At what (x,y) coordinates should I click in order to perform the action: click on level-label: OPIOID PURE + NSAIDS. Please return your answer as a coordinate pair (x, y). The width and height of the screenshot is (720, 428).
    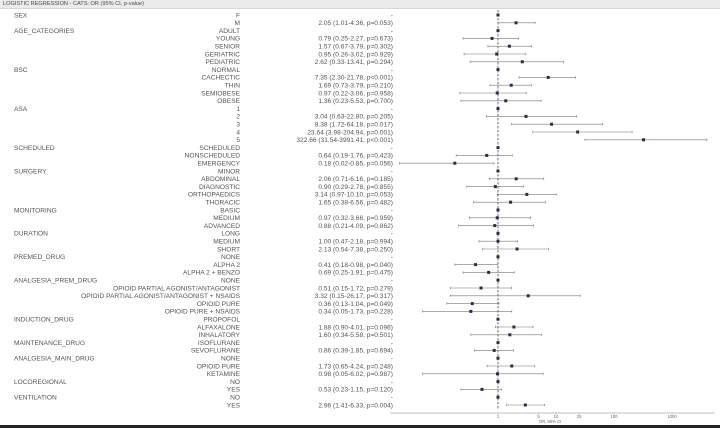
    Looking at the image, I should click on (203, 312).